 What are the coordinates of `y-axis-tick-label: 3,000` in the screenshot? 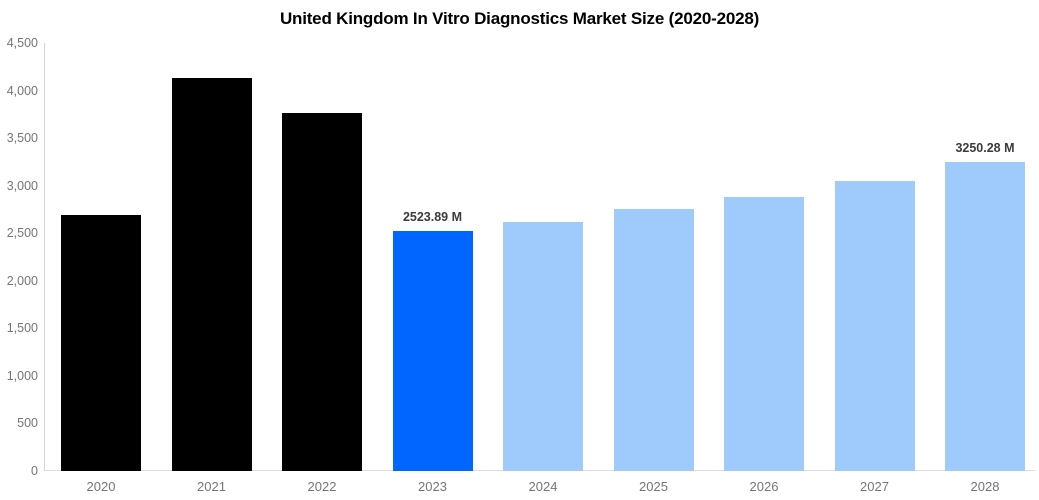 It's located at (22, 185).